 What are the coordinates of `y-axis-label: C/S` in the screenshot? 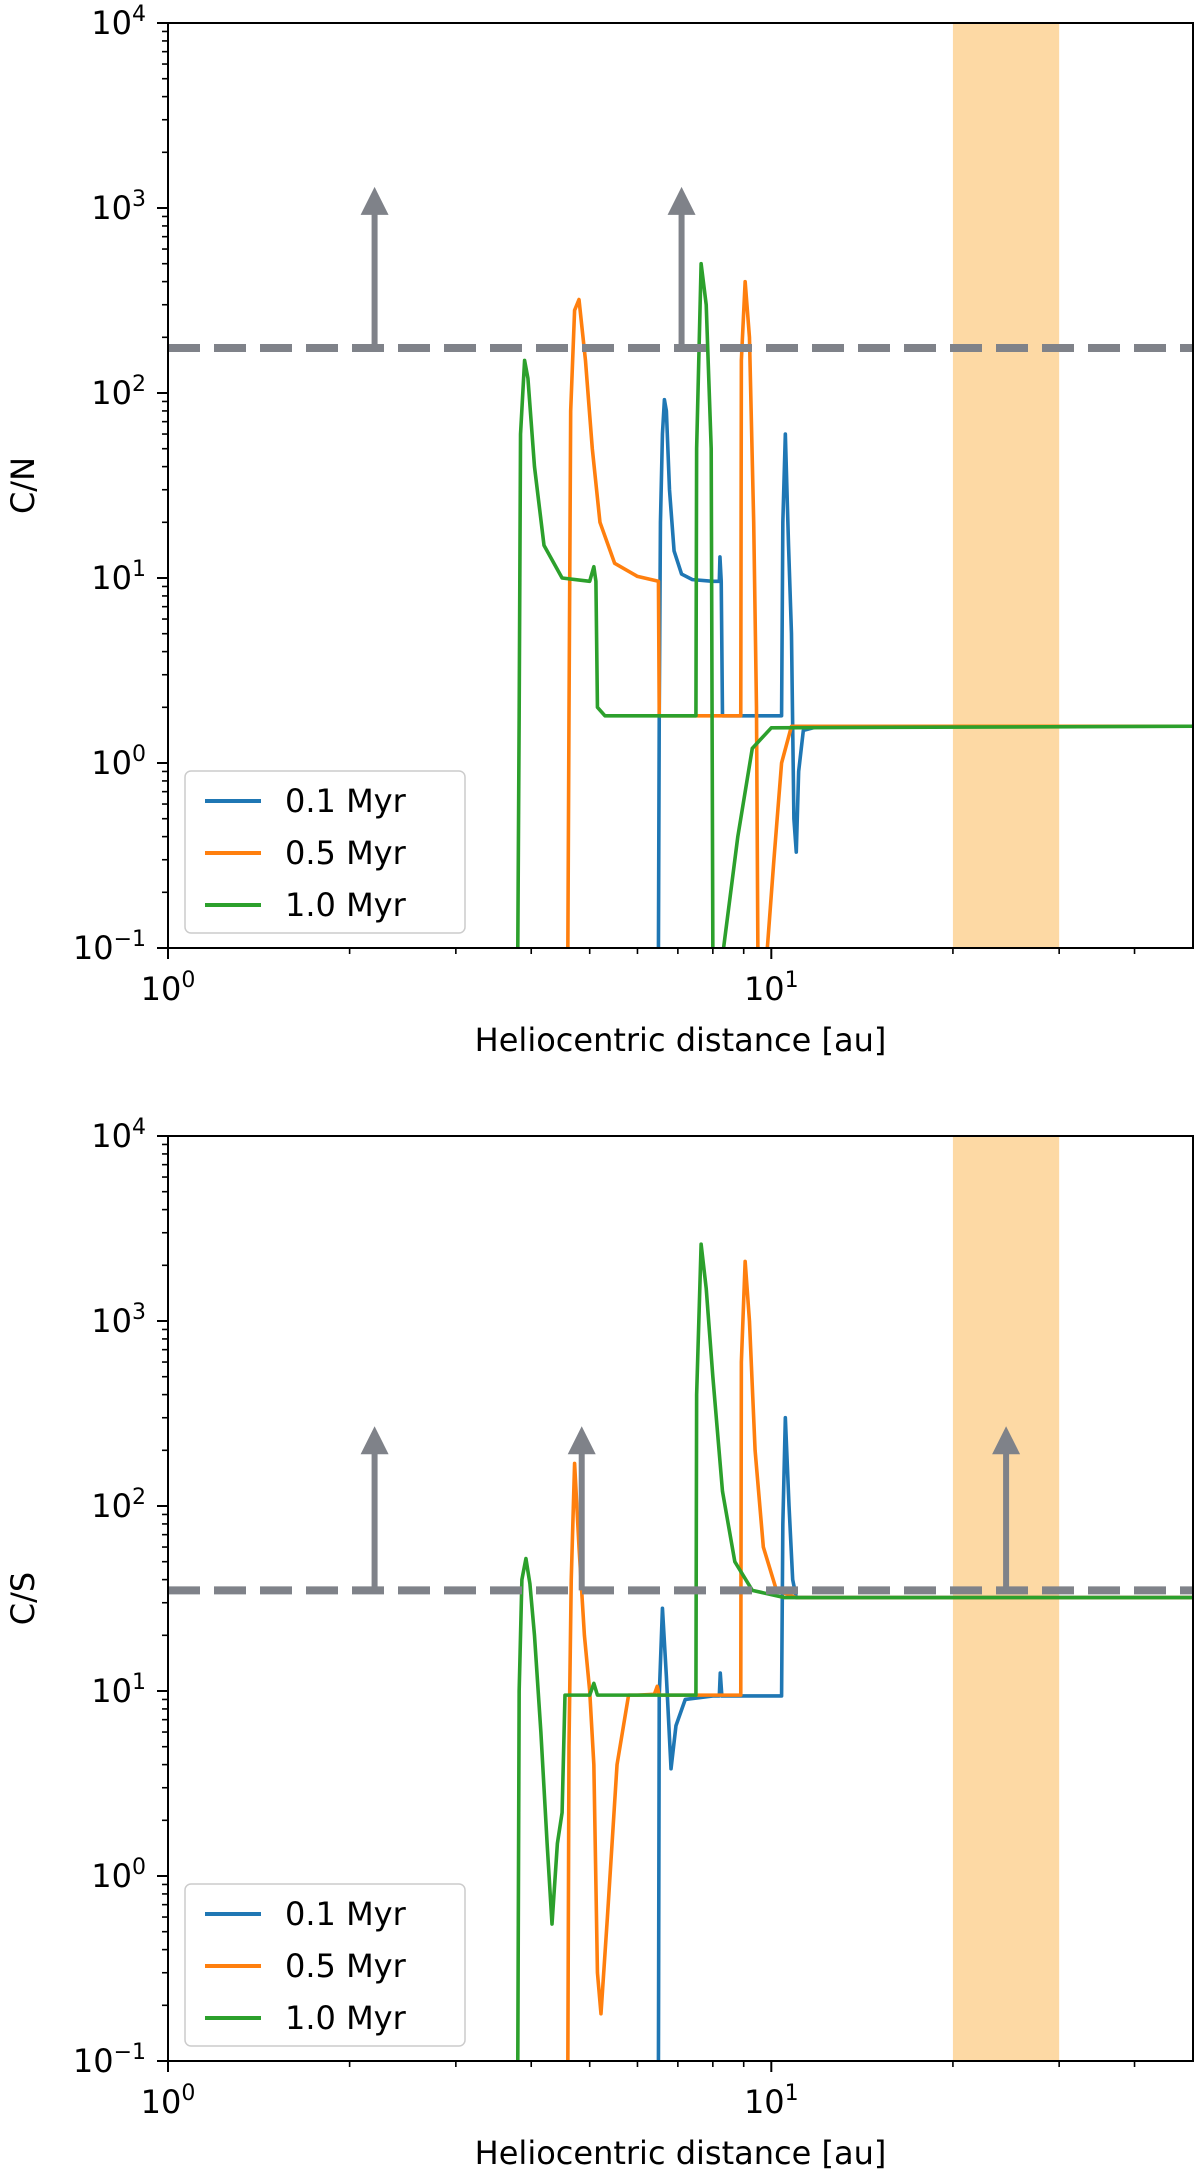 It's located at (23, 1598).